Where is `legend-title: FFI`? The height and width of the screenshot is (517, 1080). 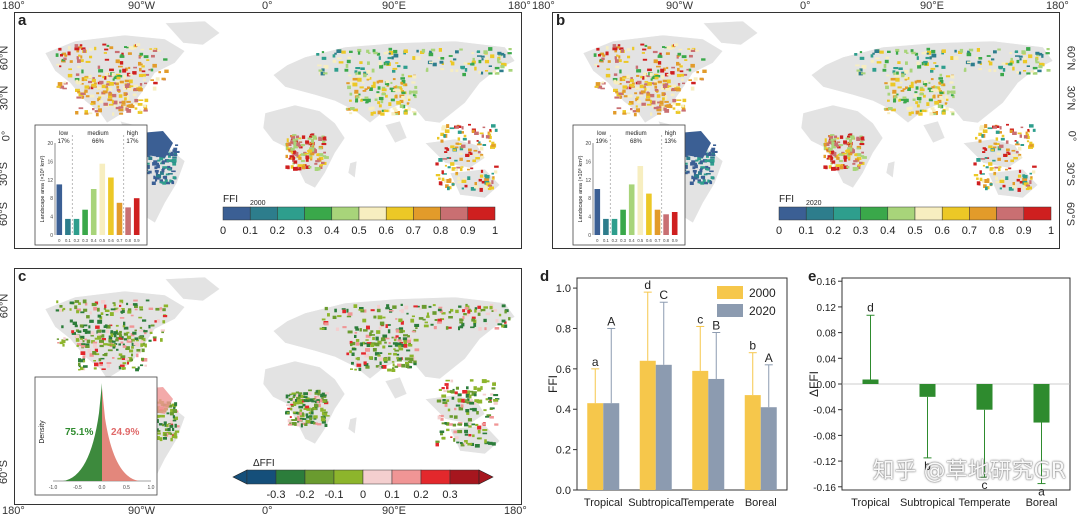 legend-title: FFI is located at coordinates (786, 199).